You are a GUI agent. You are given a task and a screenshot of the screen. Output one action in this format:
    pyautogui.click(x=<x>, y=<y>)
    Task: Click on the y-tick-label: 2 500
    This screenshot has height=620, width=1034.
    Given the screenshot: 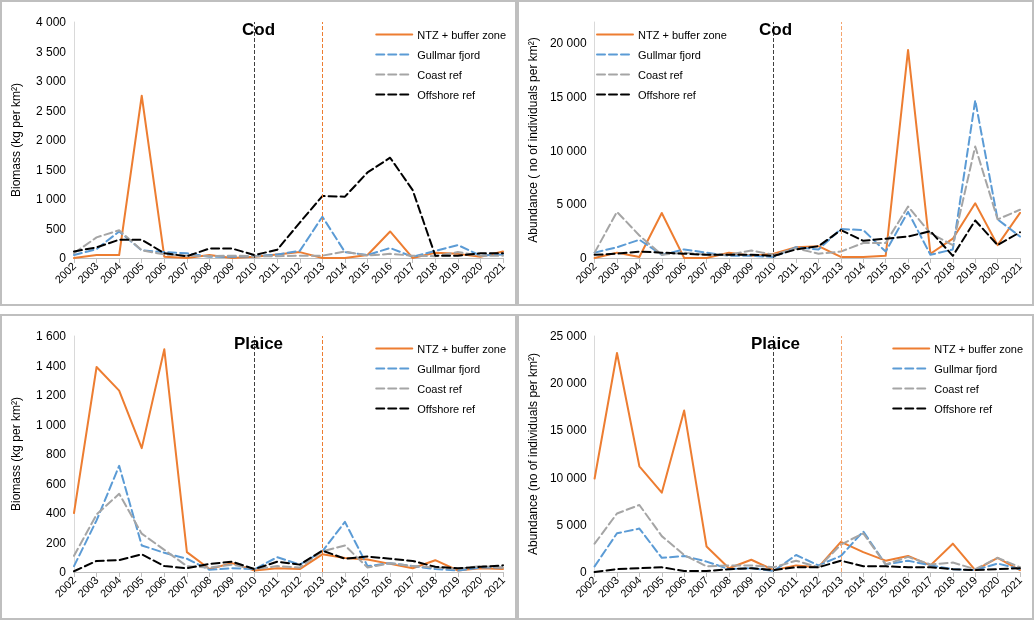 What is the action you would take?
    pyautogui.click(x=51, y=110)
    